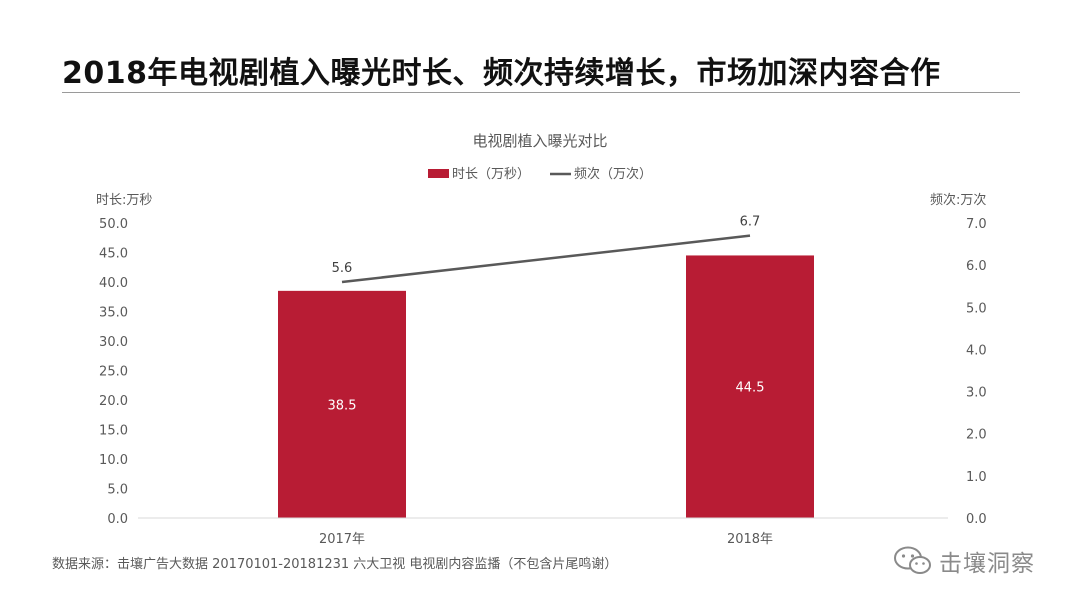 The width and height of the screenshot is (1080, 608). What do you see at coordinates (113, 283) in the screenshot?
I see `left-tick-label: 40.0` at bounding box center [113, 283].